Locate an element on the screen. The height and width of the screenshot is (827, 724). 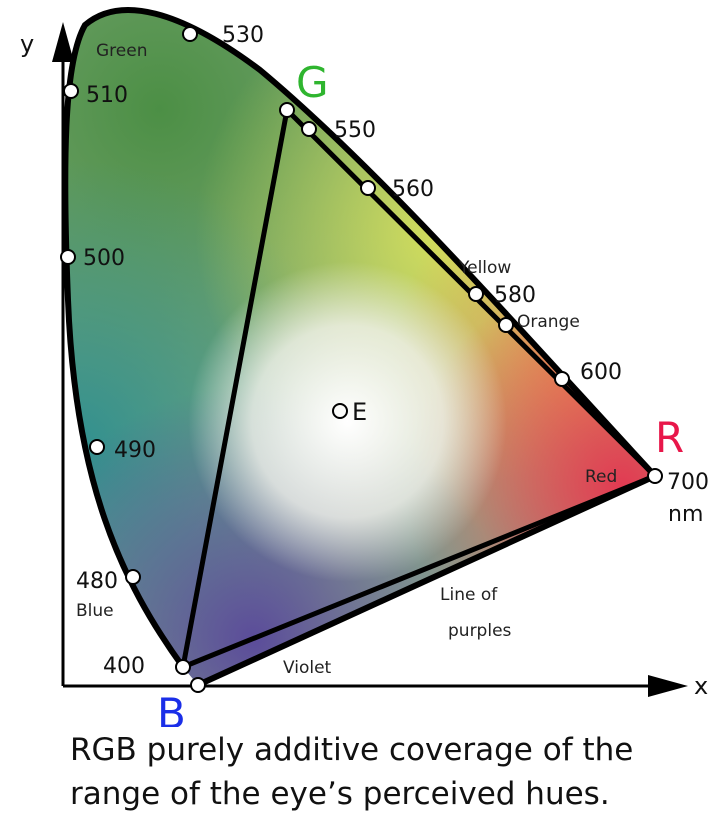
primary-label-g: G is located at coordinates (312, 82).